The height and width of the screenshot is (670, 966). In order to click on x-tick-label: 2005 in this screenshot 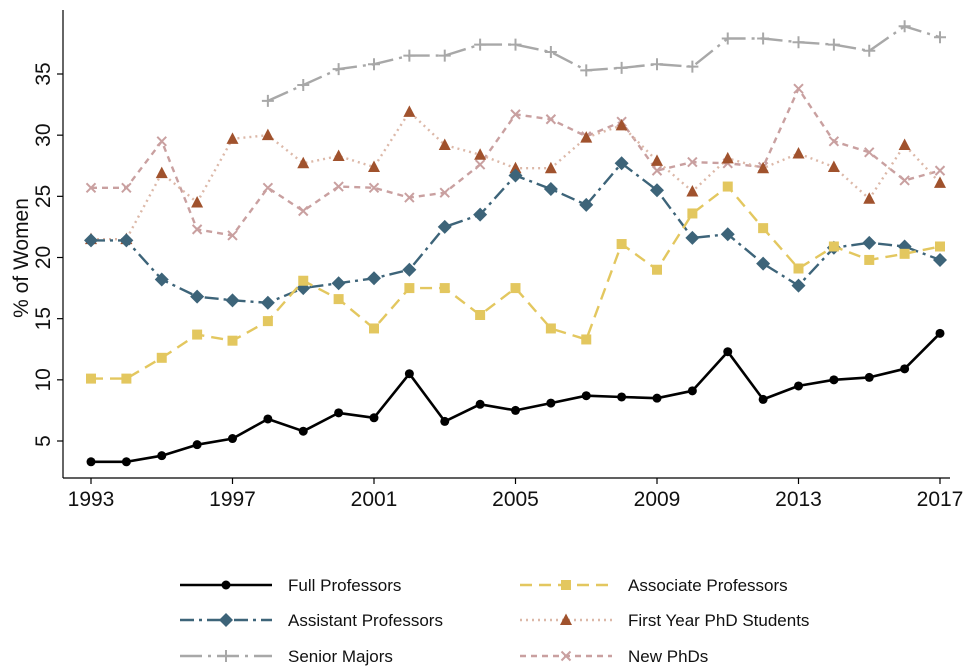, I will do `click(515, 499)`.